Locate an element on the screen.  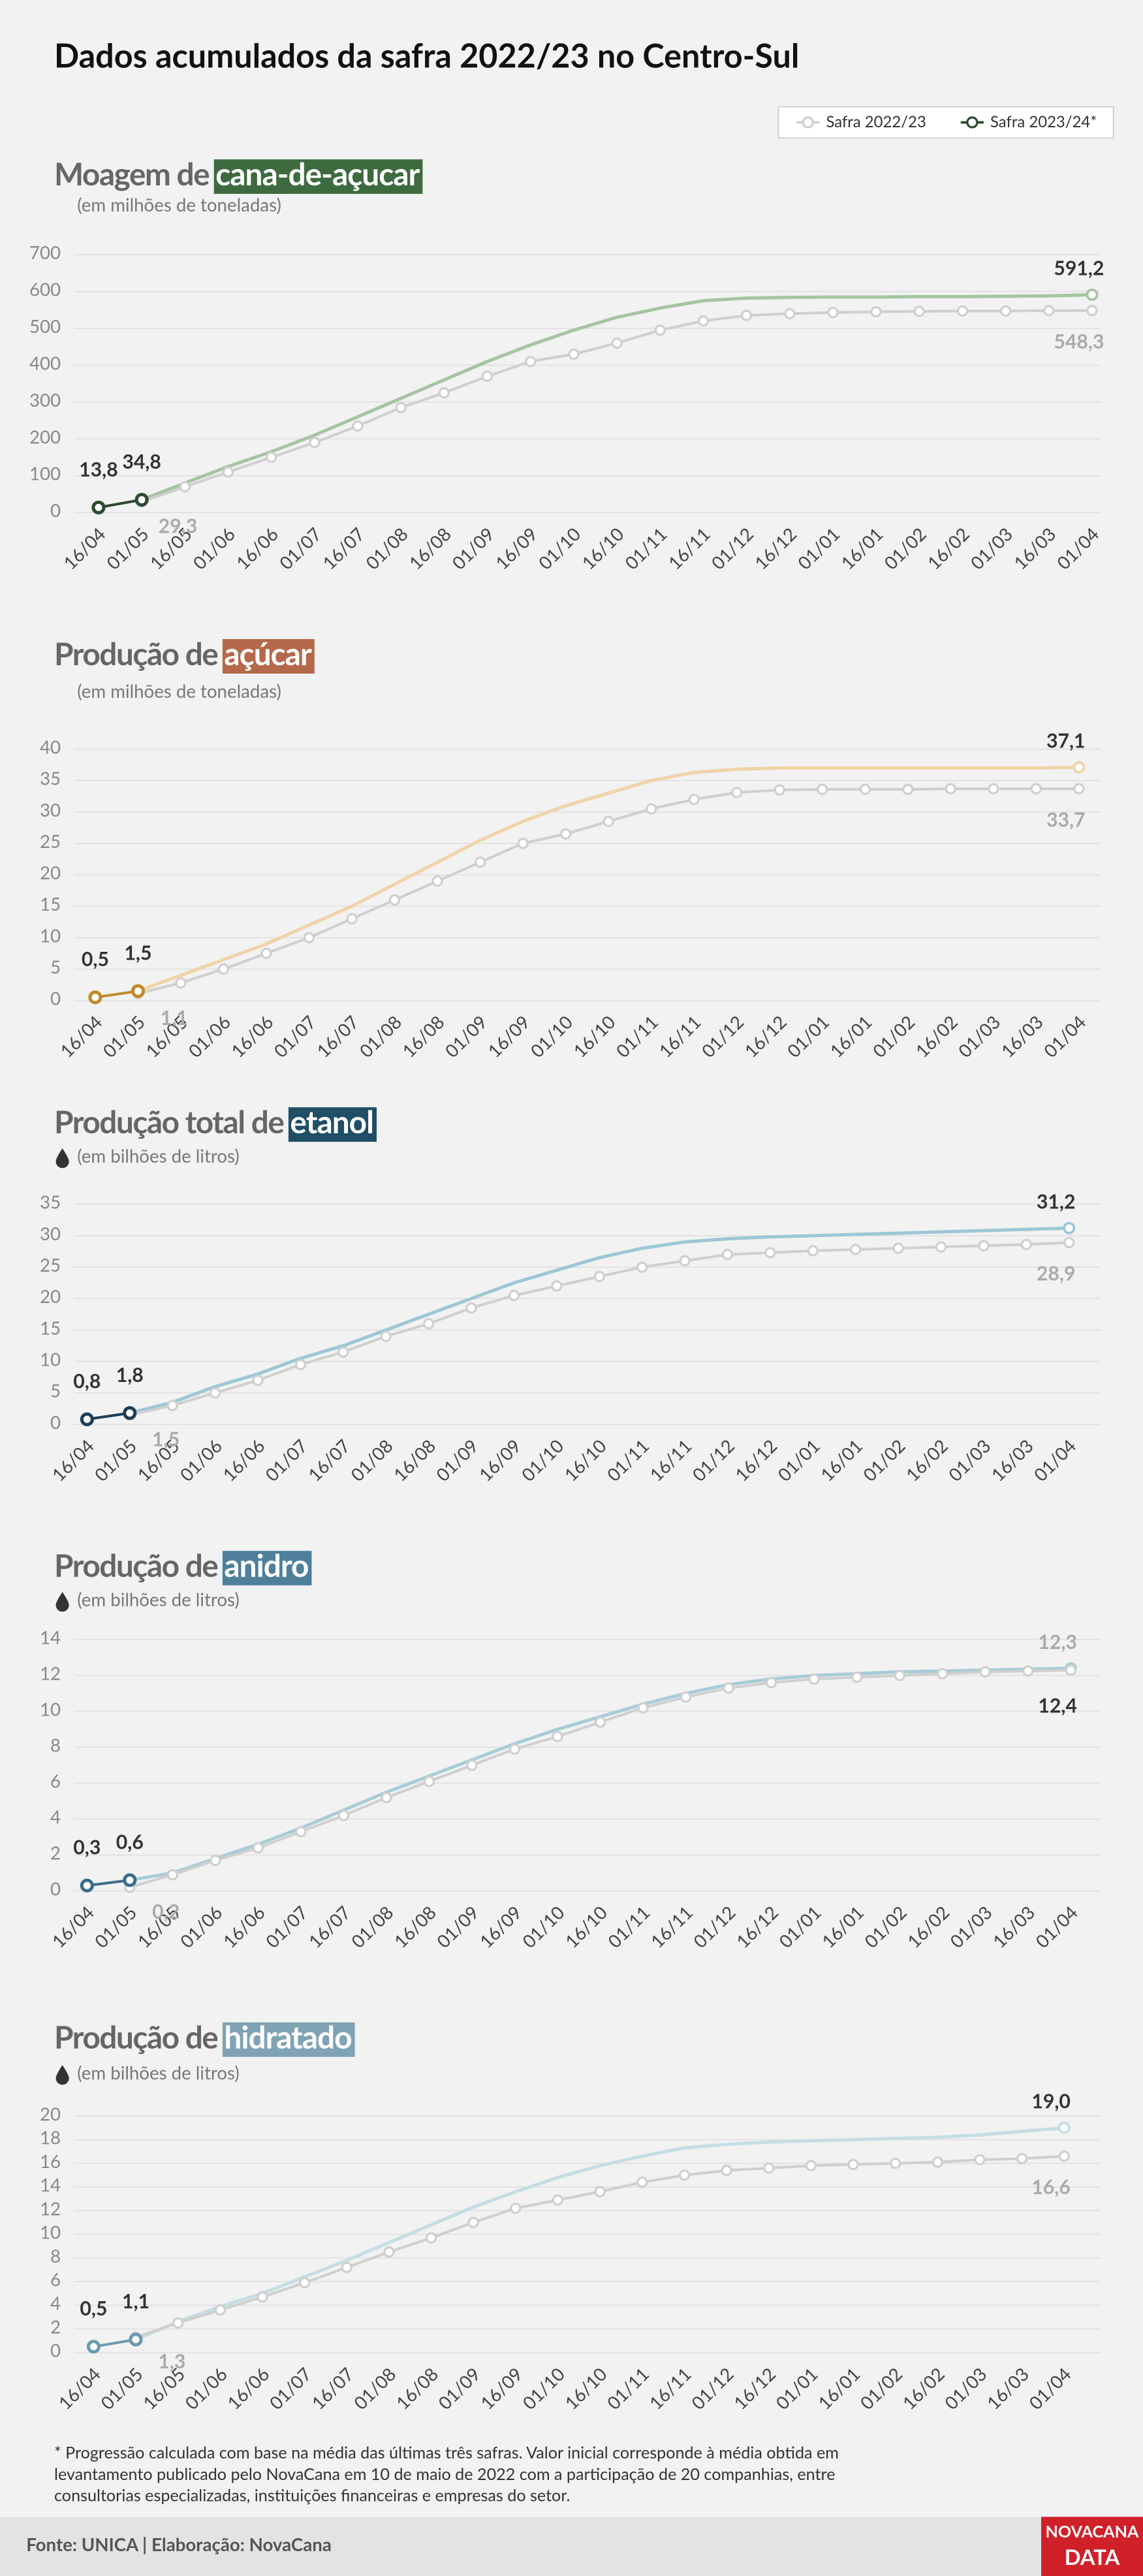
data-label: 0,2 is located at coordinates (166, 1912).